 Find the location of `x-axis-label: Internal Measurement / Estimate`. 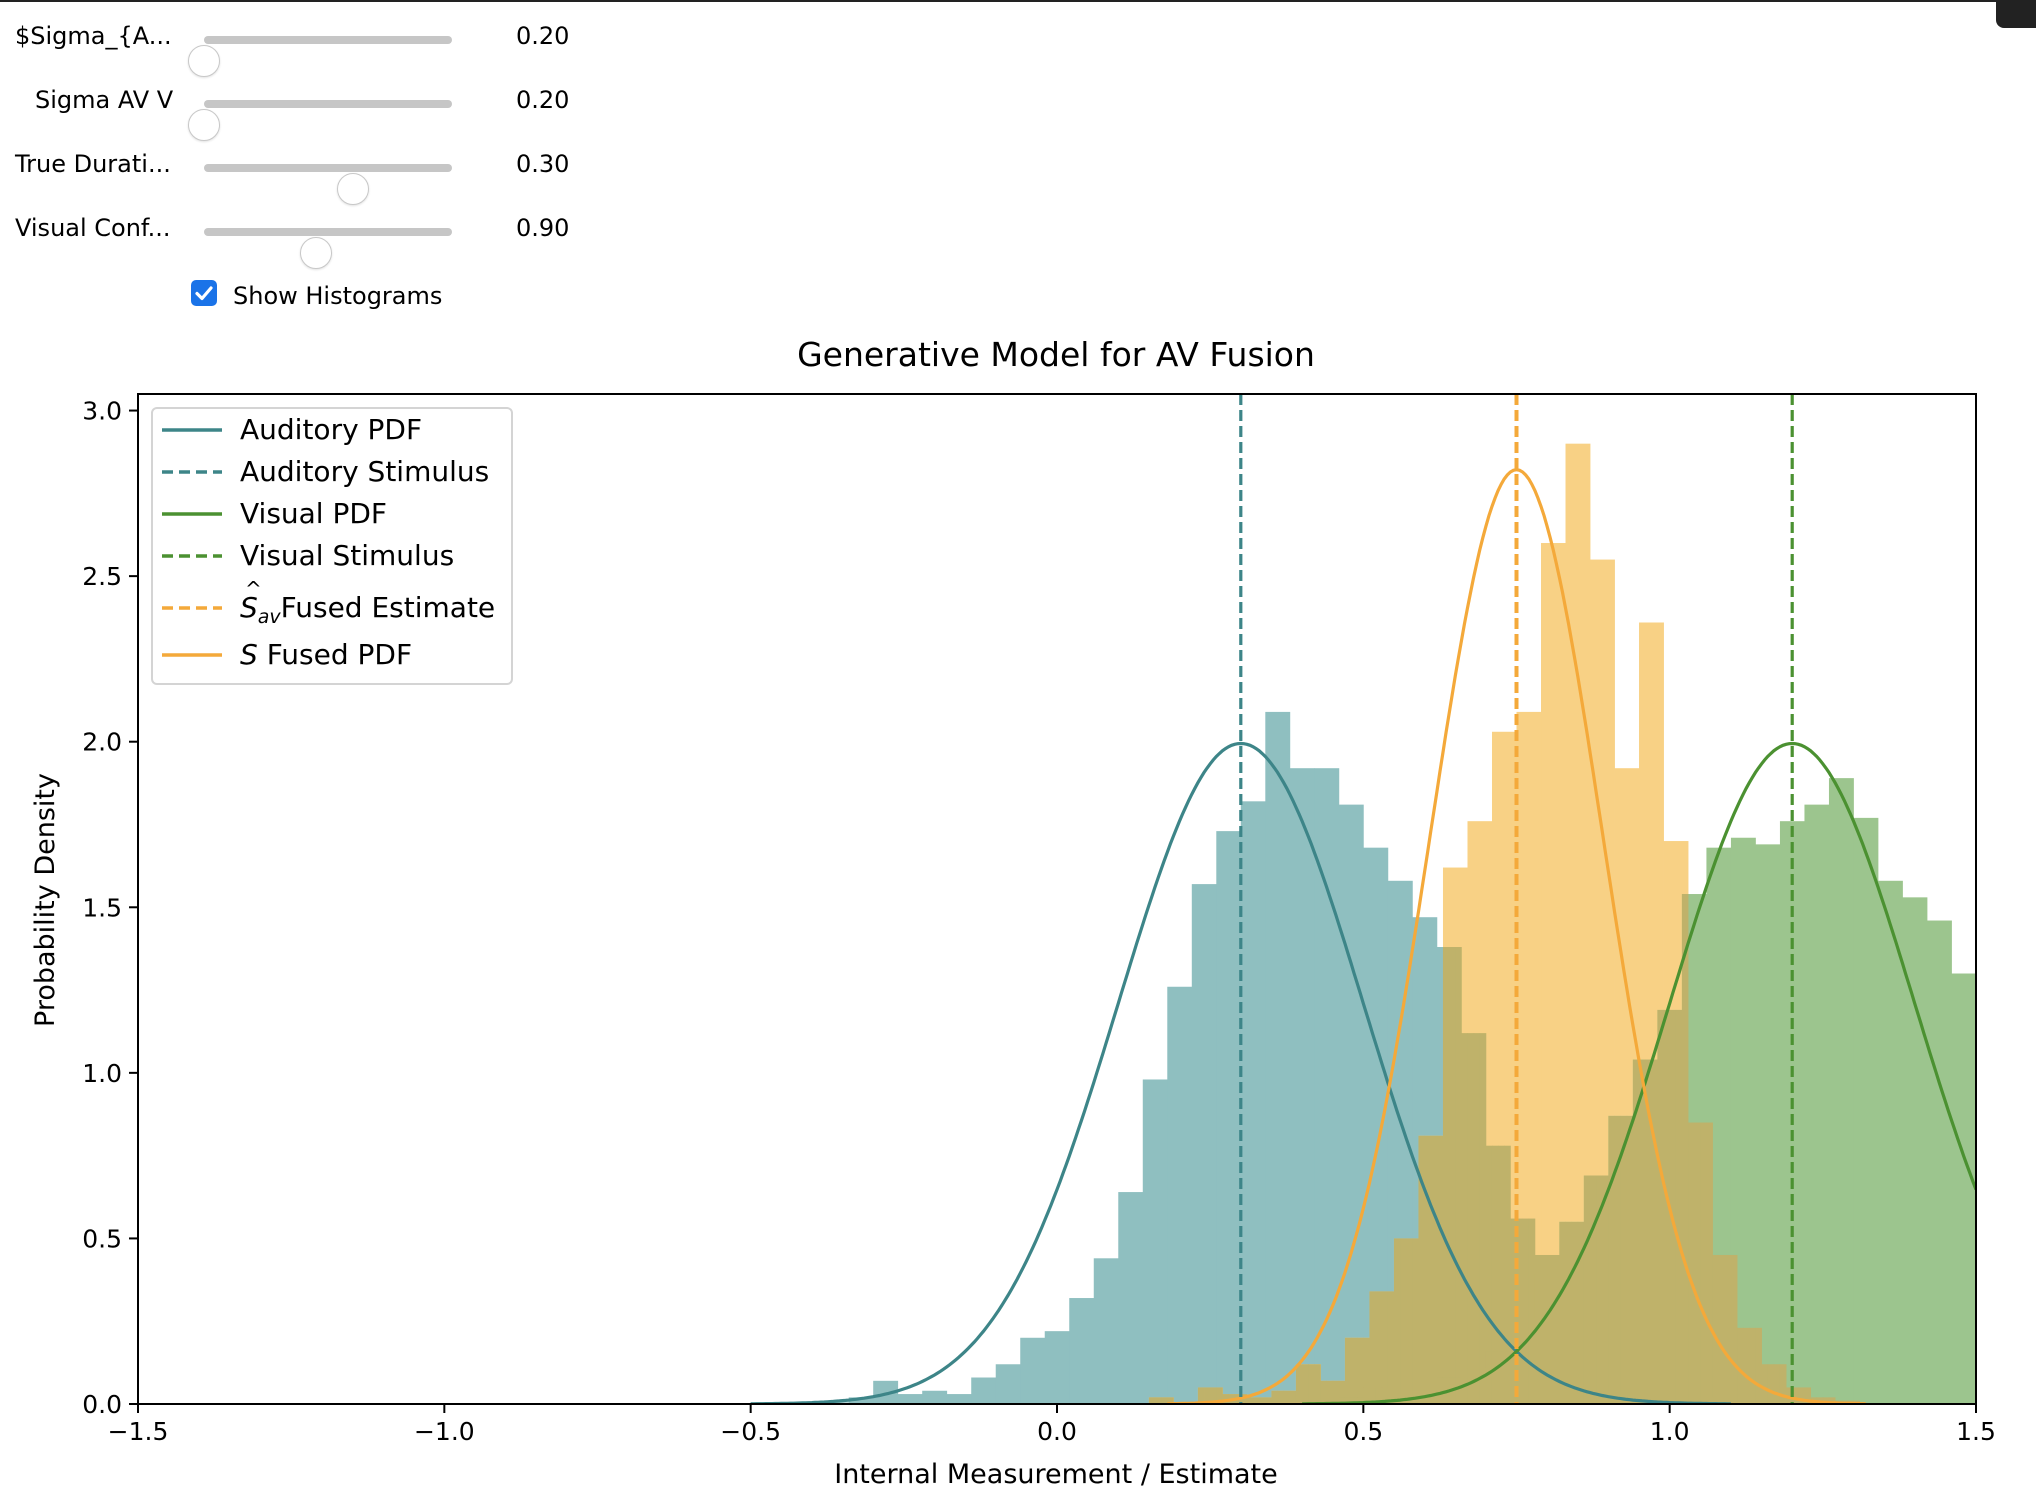

x-axis-label: Internal Measurement / Estimate is located at coordinates (1056, 1474).